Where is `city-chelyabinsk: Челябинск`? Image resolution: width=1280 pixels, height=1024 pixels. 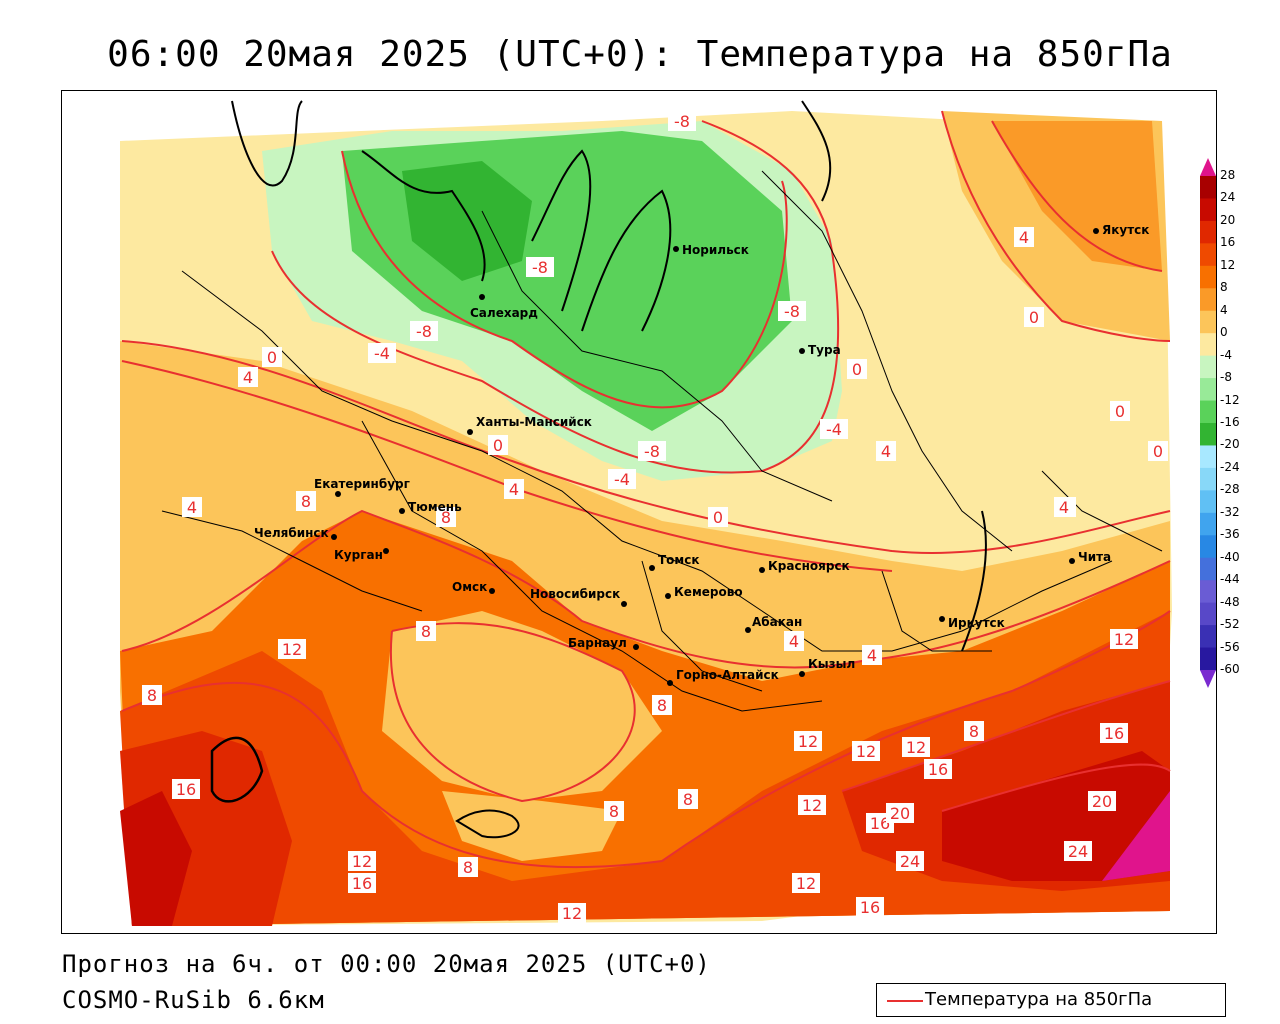
city-chelyabinsk: Челябинск is located at coordinates (295, 533).